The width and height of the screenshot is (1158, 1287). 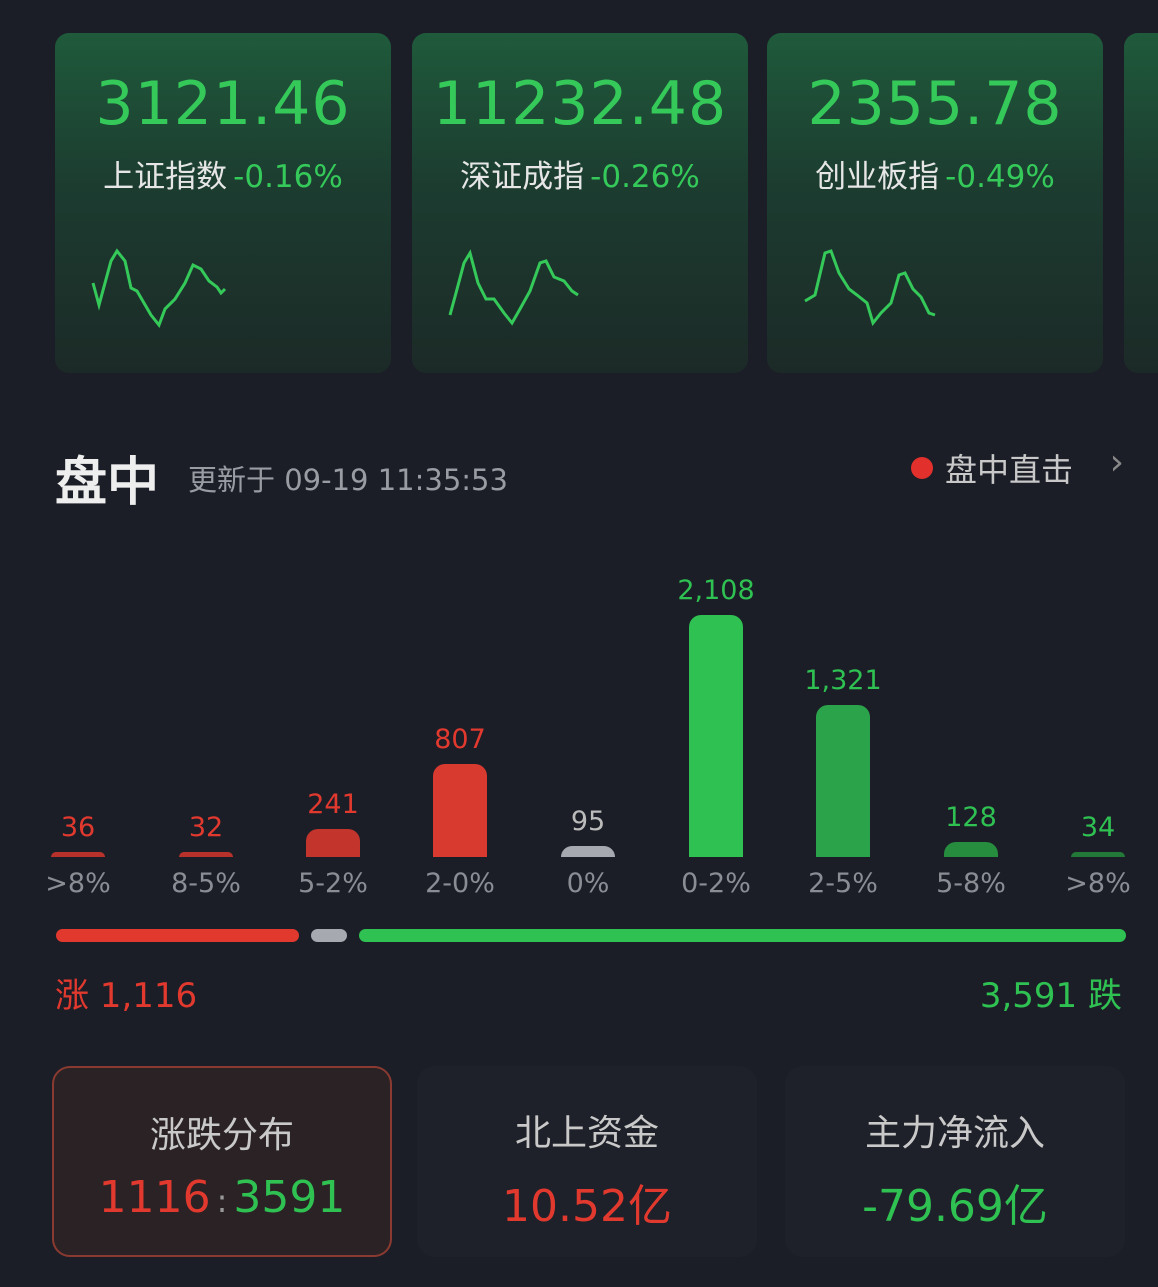 I want to click on up-count: 1116, so click(x=154, y=1197).